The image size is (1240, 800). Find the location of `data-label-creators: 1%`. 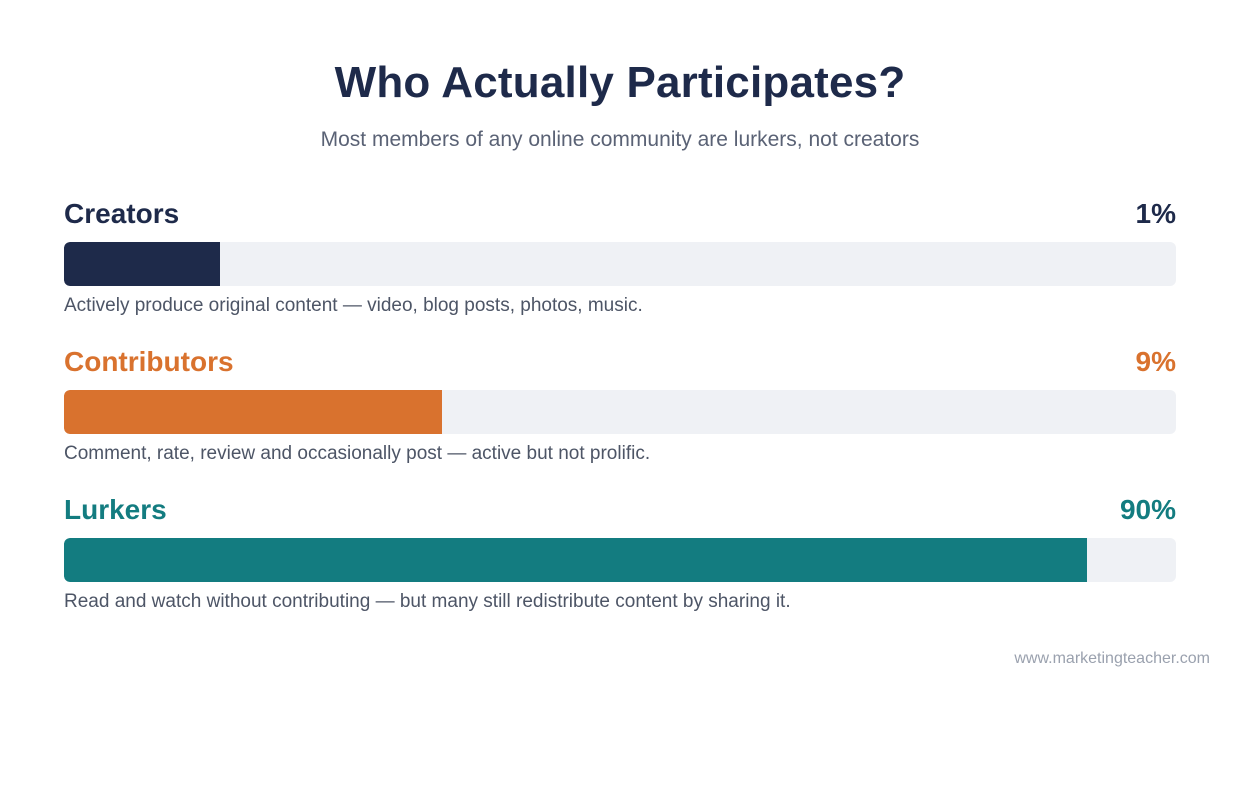

data-label-creators: 1% is located at coordinates (1155, 213).